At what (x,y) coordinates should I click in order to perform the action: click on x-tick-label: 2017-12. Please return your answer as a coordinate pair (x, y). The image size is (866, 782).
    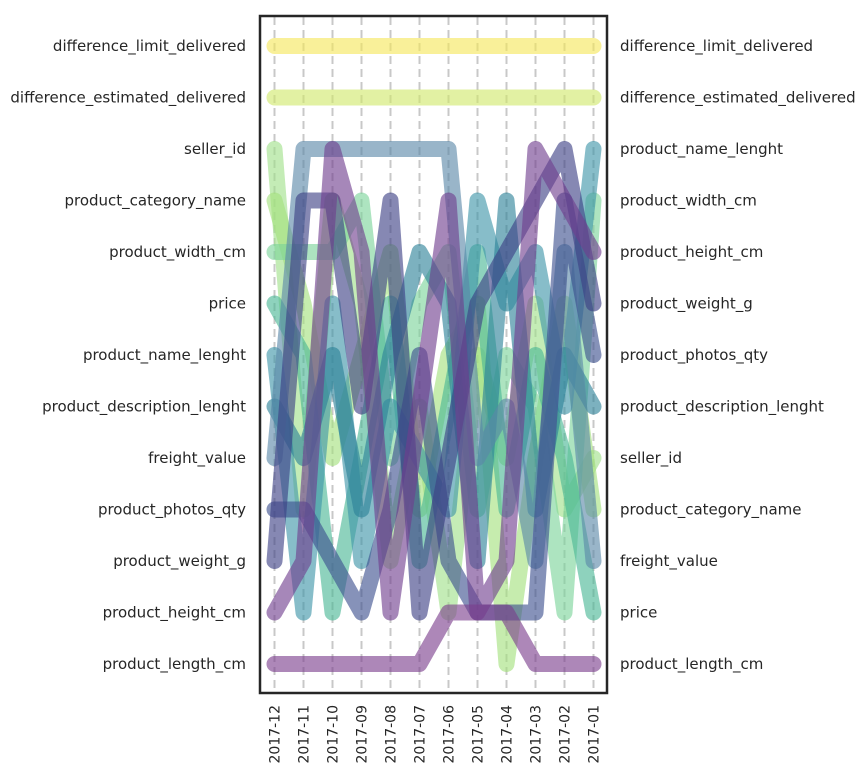
    Looking at the image, I should click on (276, 734).